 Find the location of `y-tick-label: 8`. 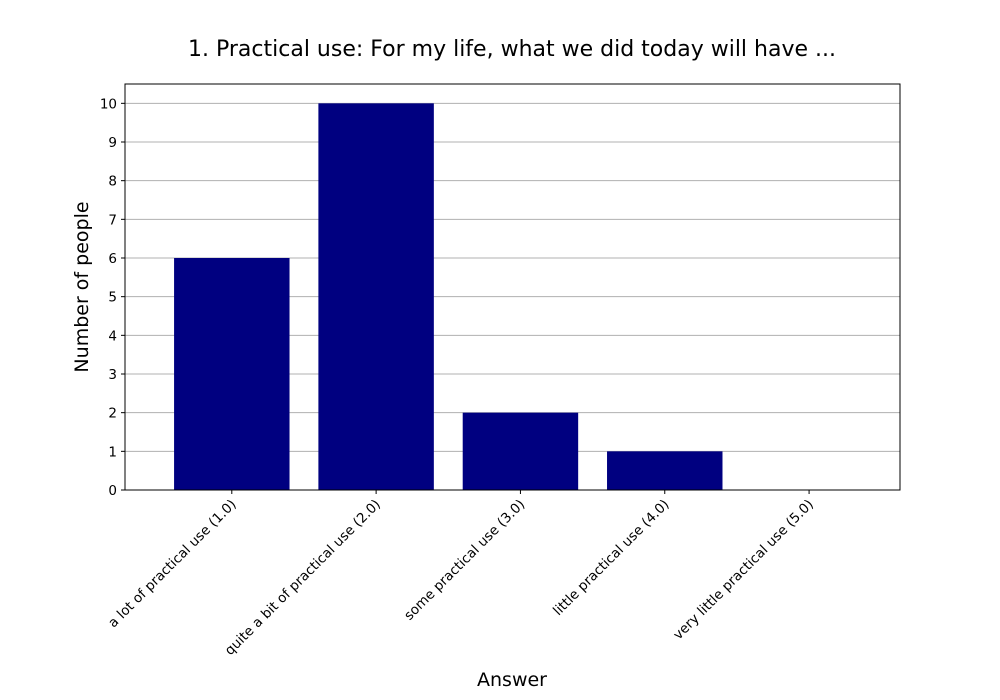

y-tick-label: 8 is located at coordinates (112, 182).